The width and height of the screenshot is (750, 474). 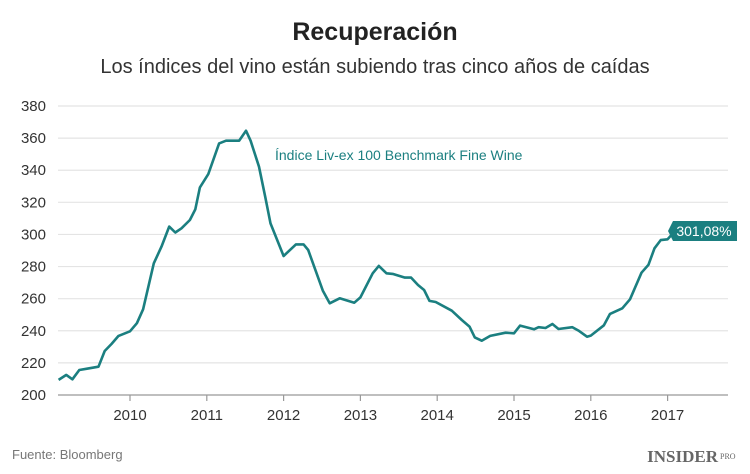 I want to click on y-tick-label: 380, so click(x=33, y=106).